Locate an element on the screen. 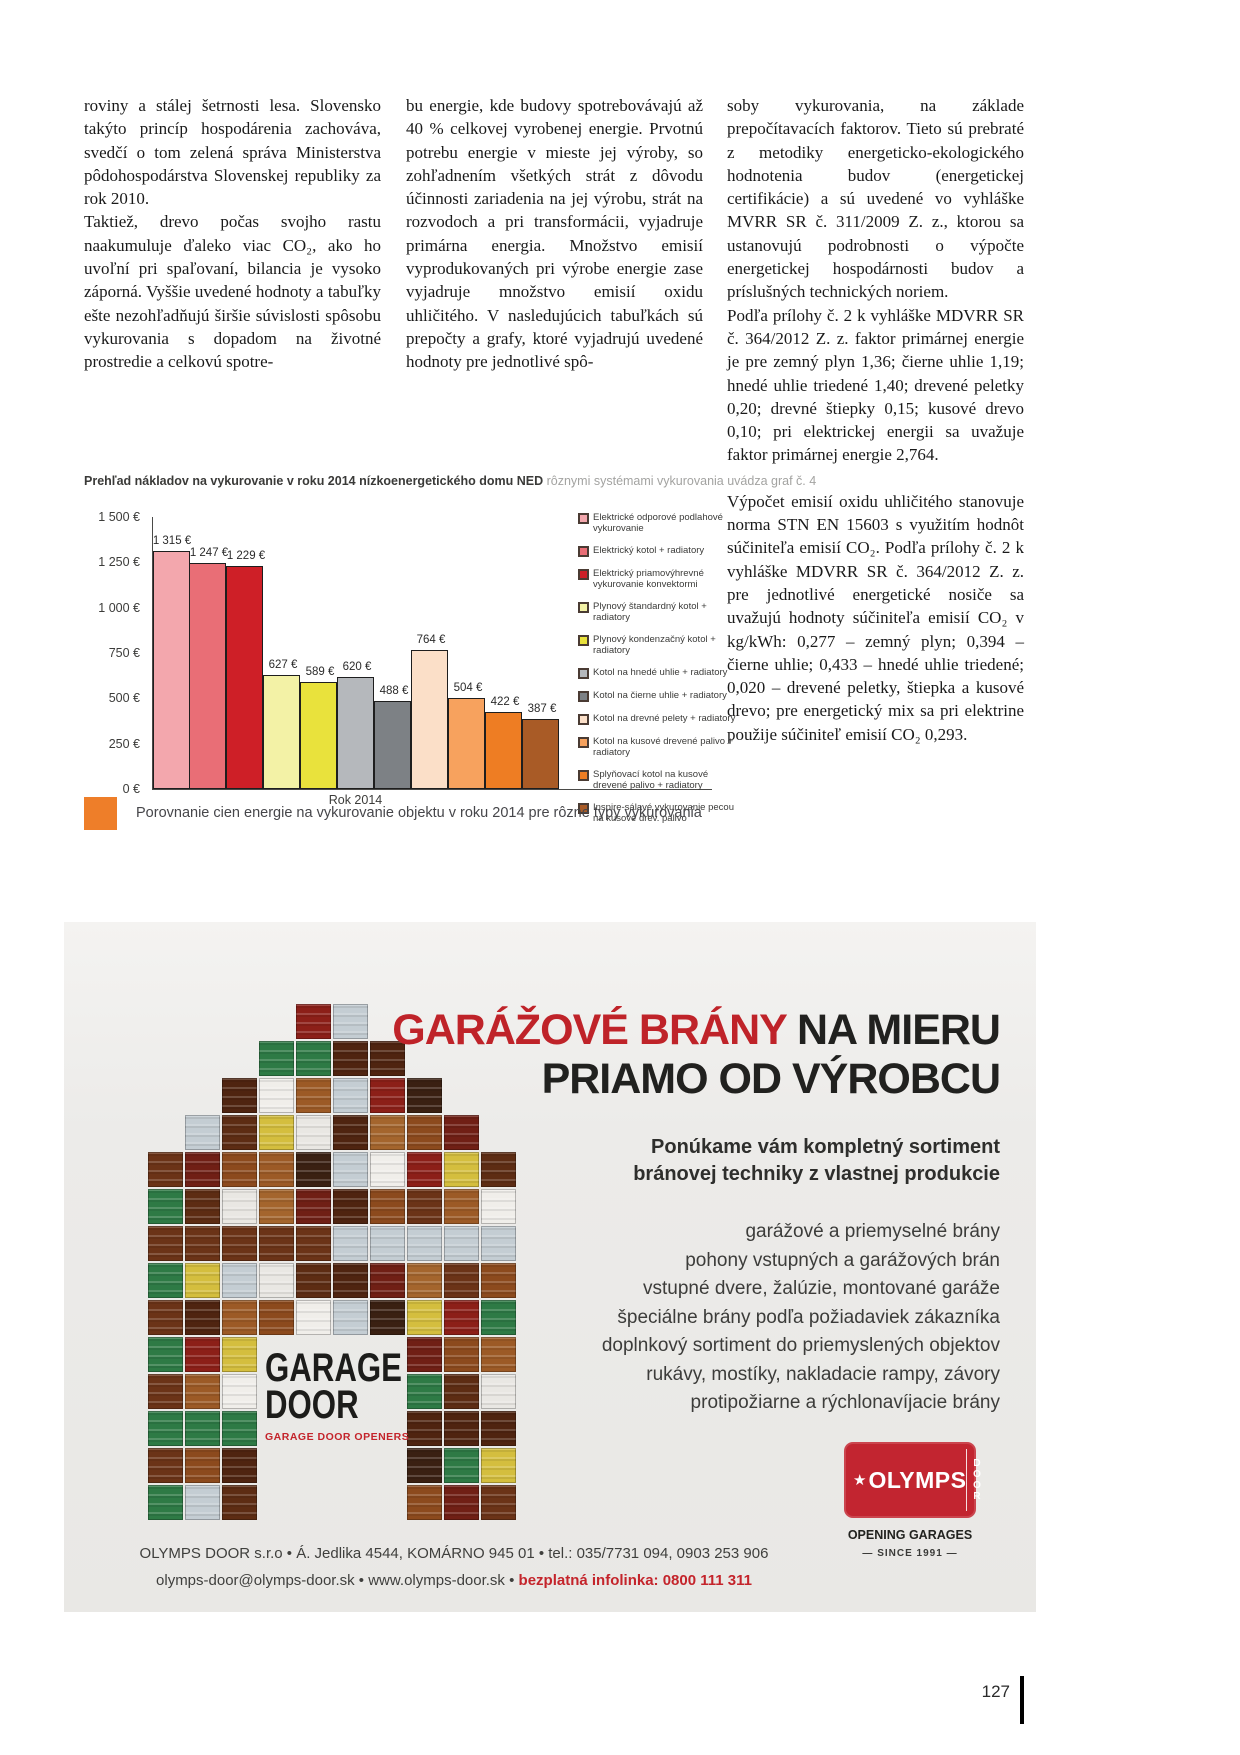 The height and width of the screenshot is (1755, 1240). legend-item: Plynový štandardný kotol + radiatory is located at coordinates (657, 612).